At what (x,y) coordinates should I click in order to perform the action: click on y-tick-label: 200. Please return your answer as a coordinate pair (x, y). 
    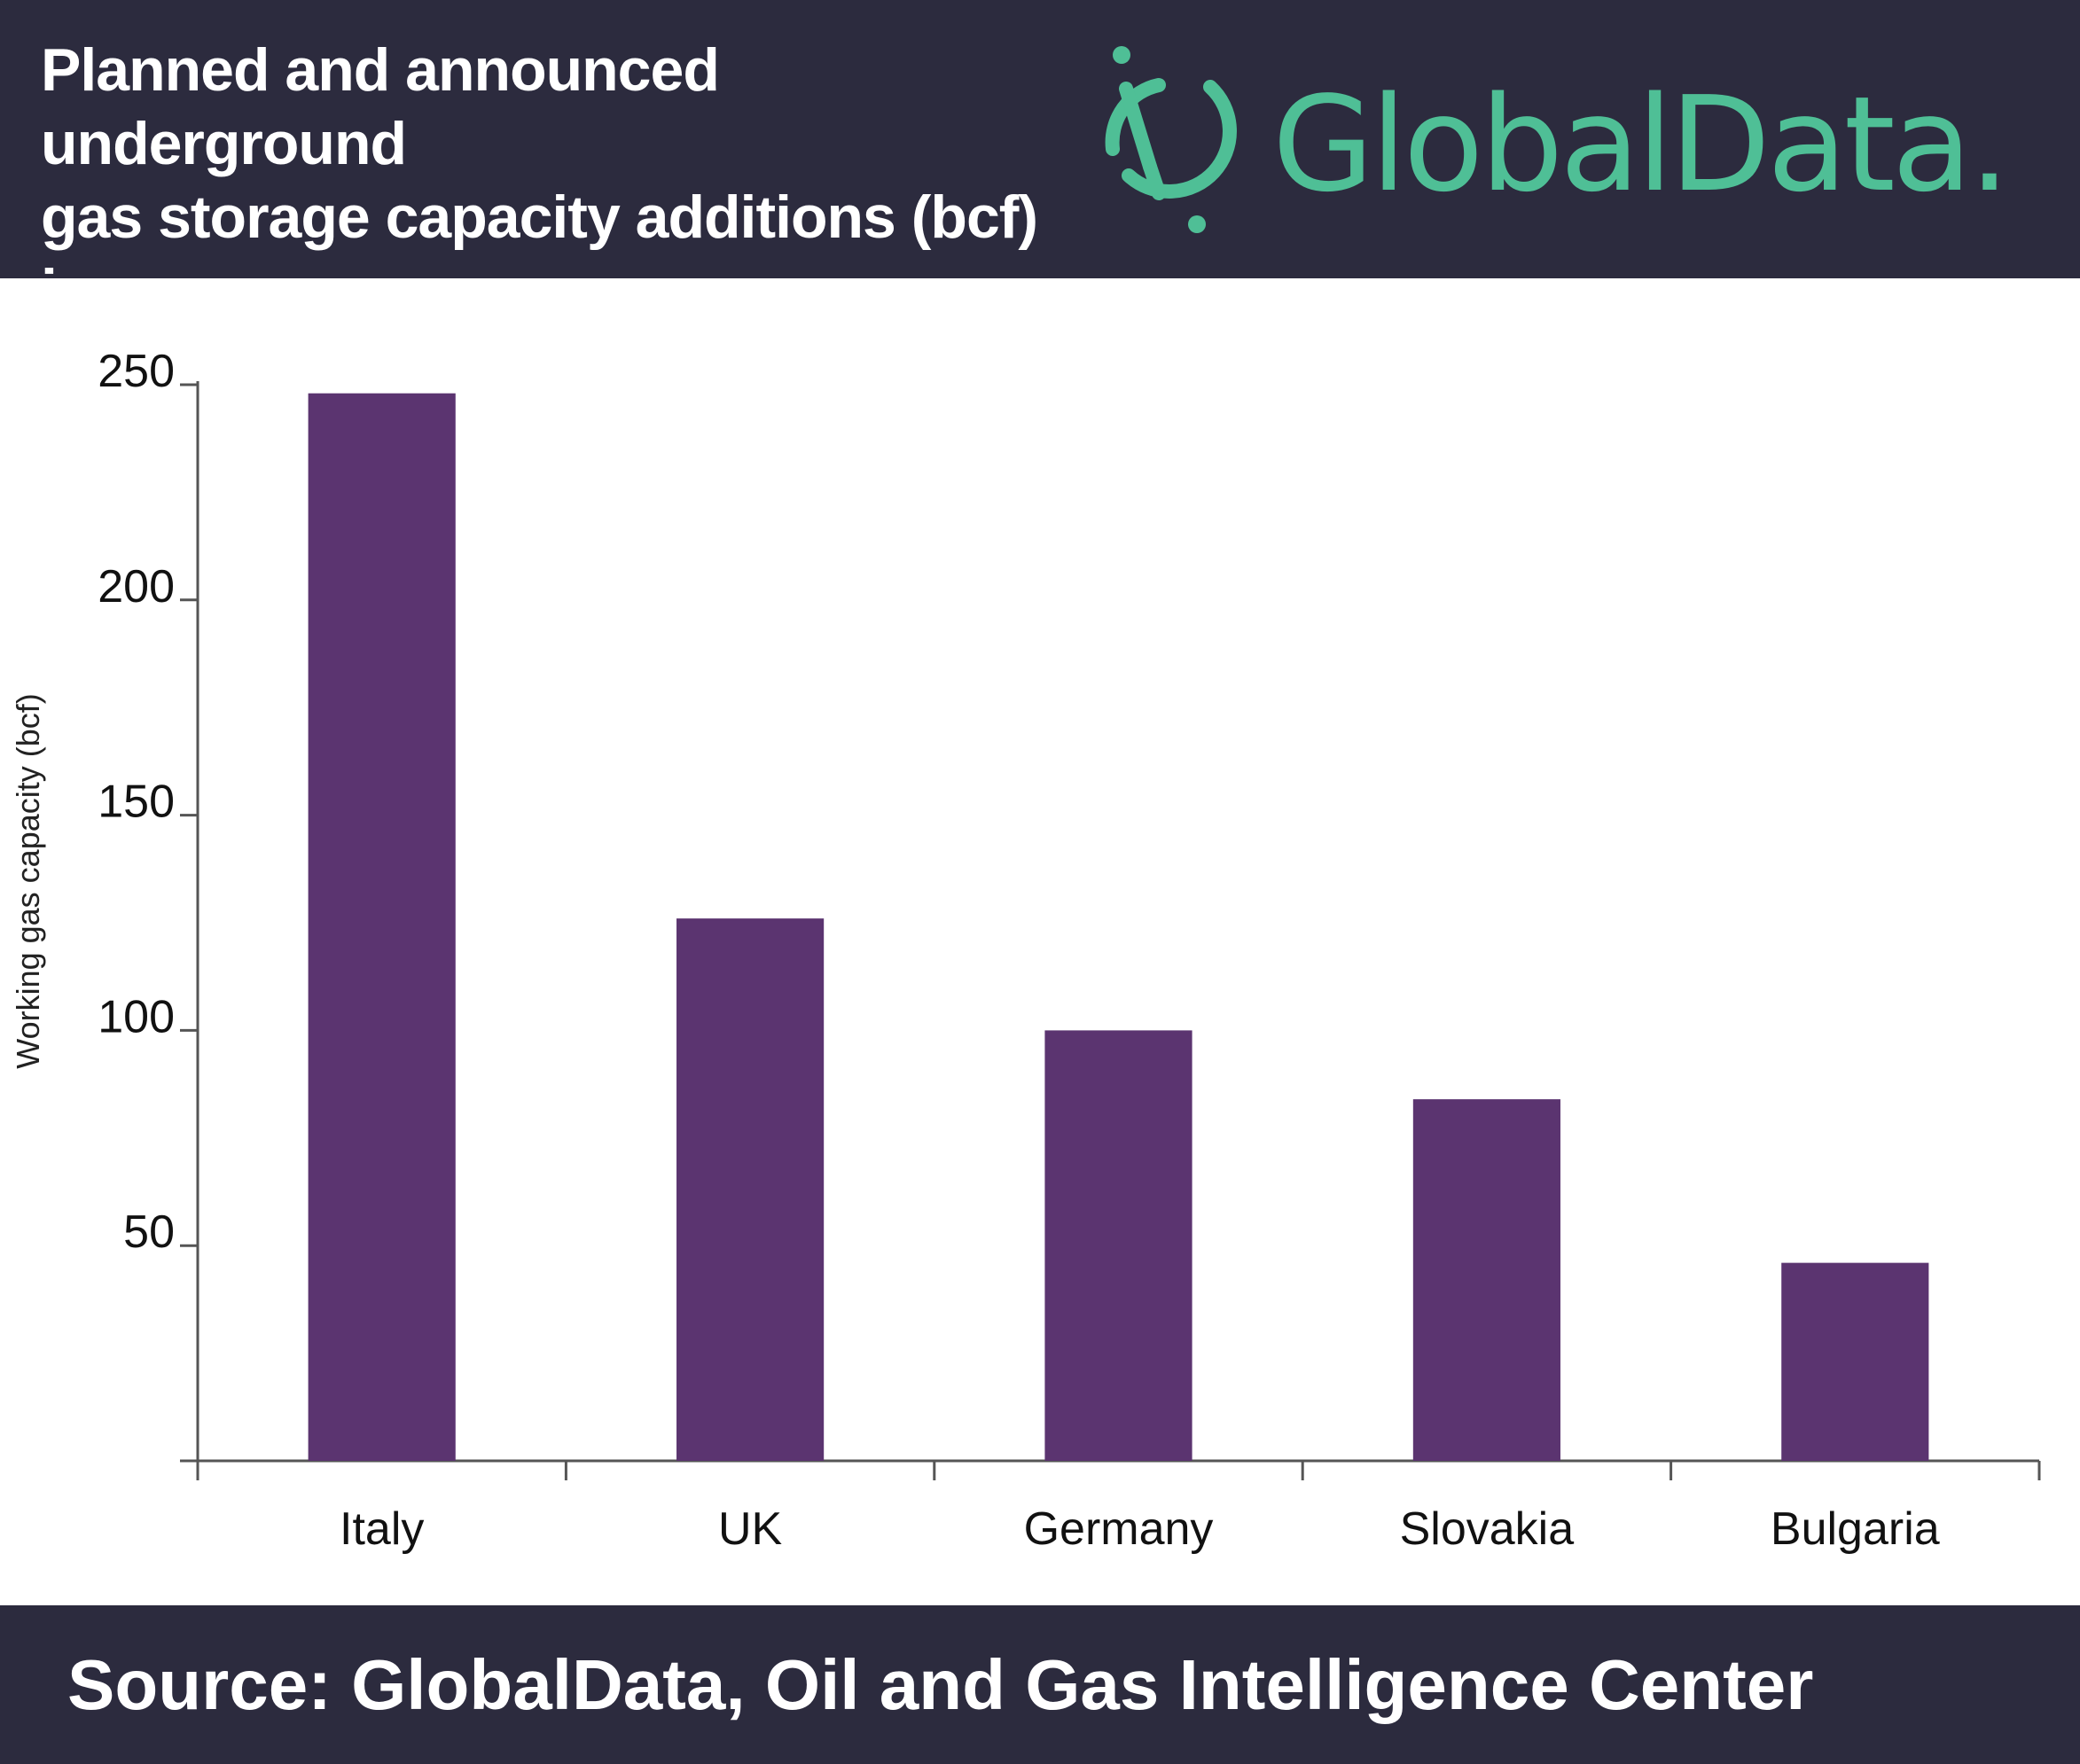
    Looking at the image, I should click on (136, 587).